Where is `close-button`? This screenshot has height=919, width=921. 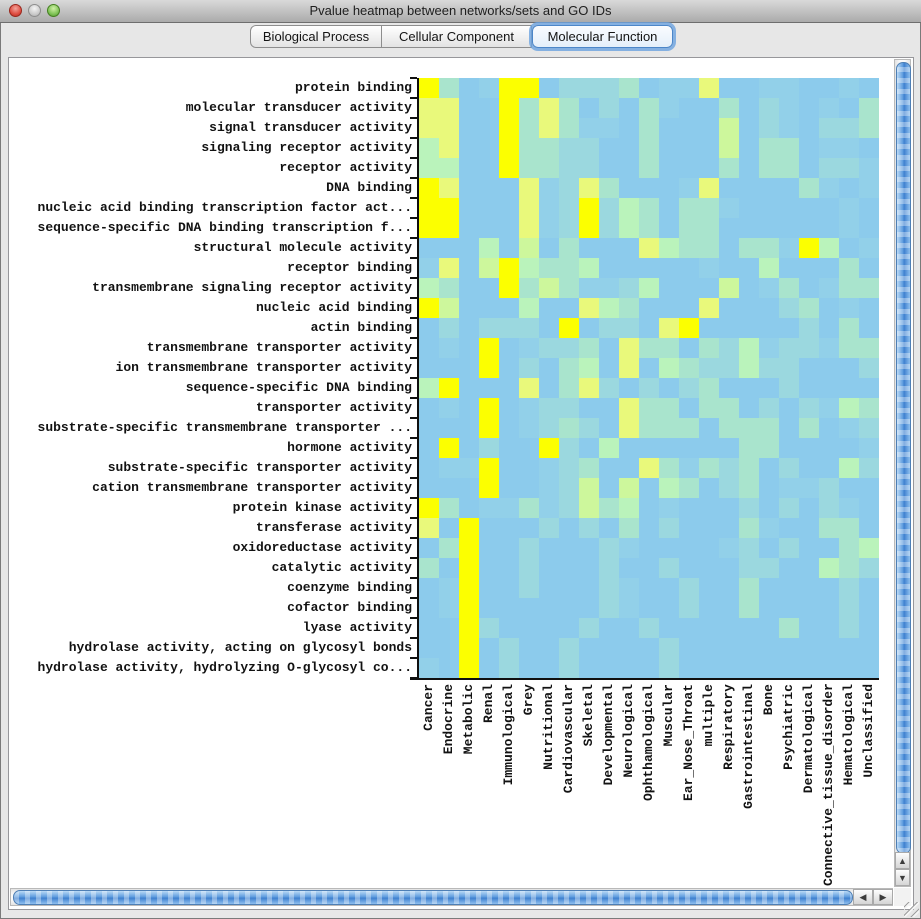
close-button is located at coordinates (15, 10).